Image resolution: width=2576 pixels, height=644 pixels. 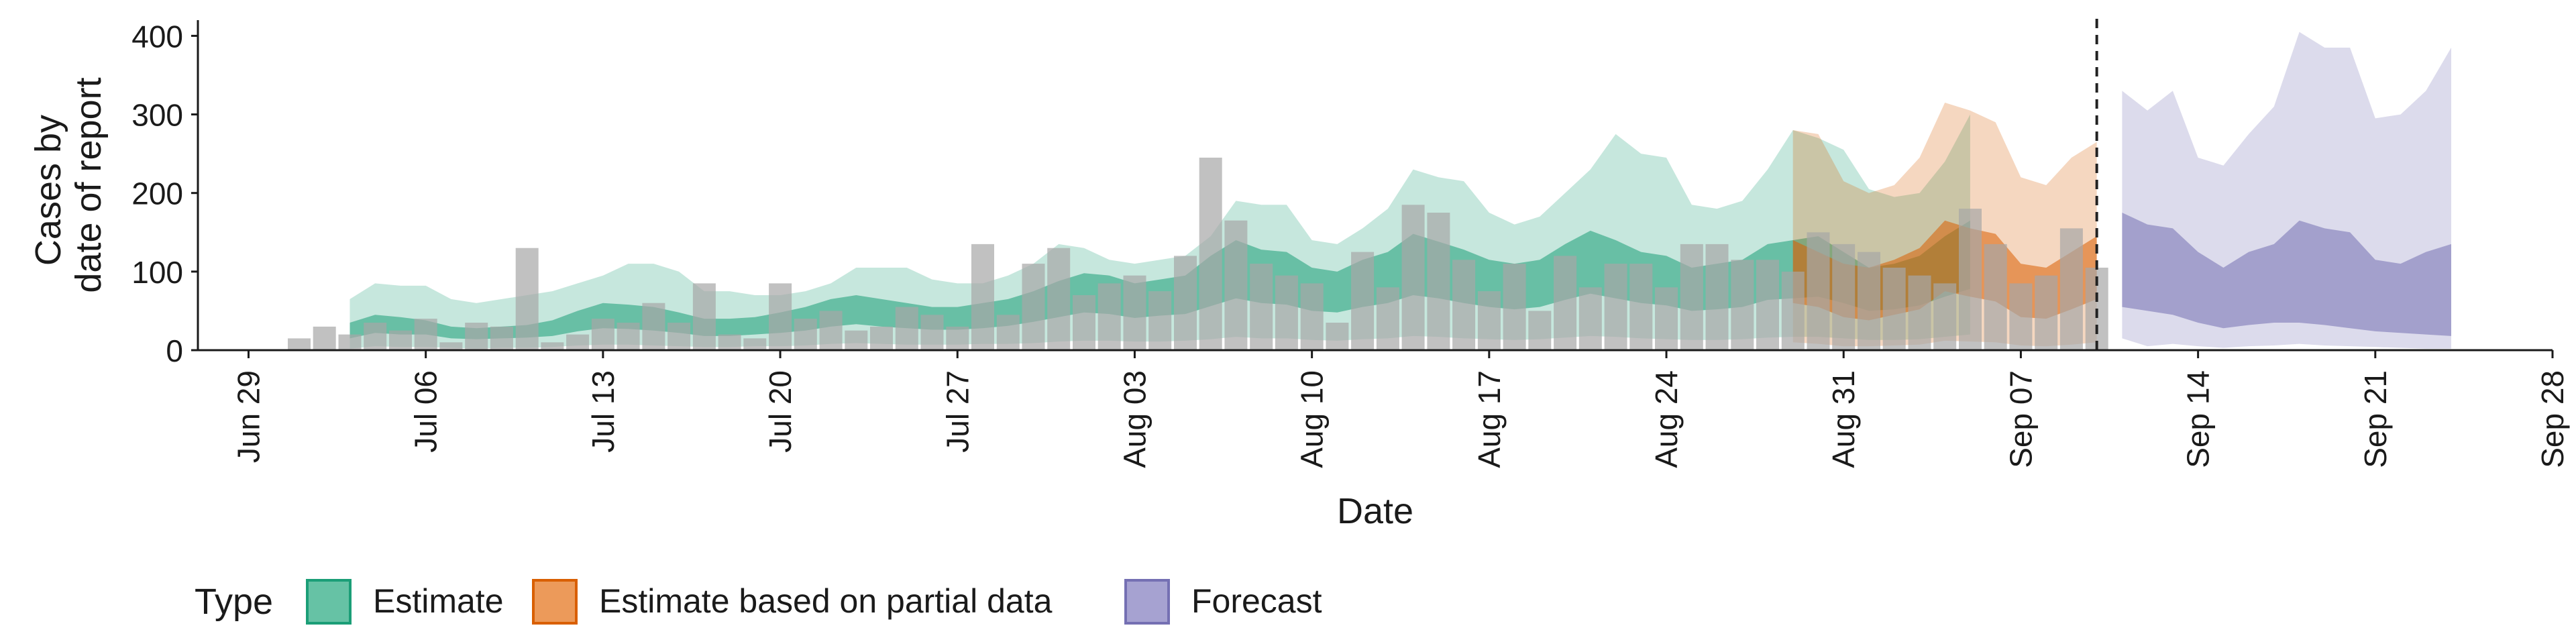 I want to click on x-tick-label: Aug 31, so click(x=1843, y=419).